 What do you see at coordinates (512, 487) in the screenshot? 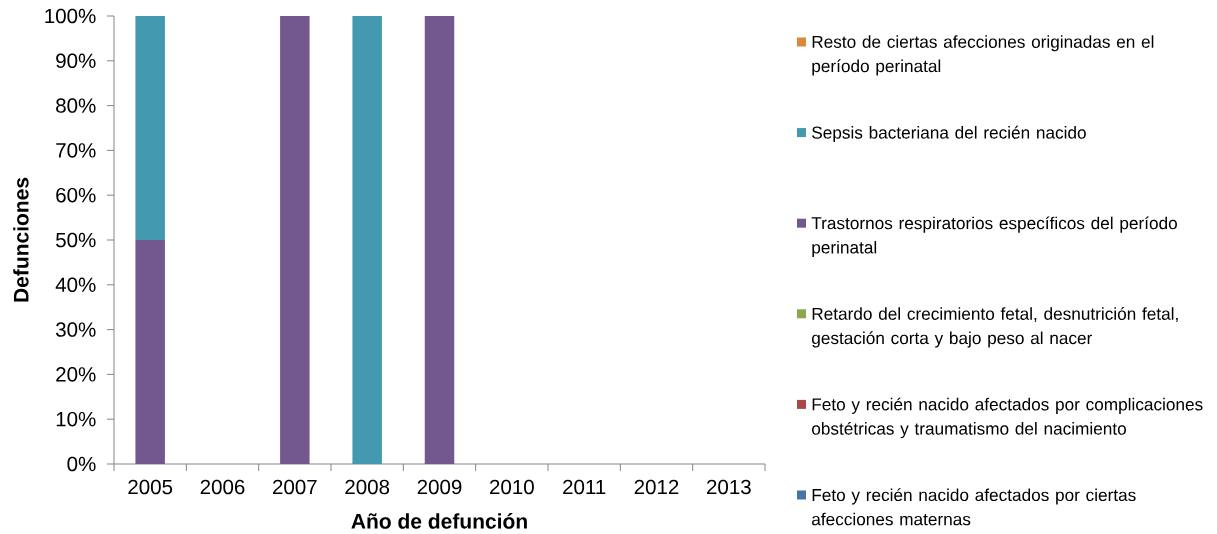
I see `x-tick-label: 2010` at bounding box center [512, 487].